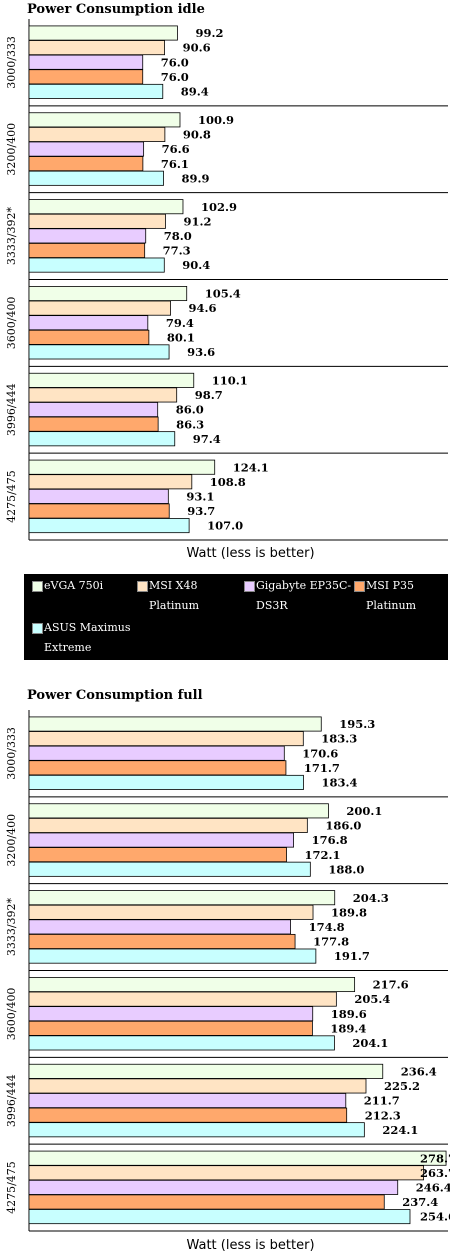  I want to click on data-label: 188.0, so click(346, 869).